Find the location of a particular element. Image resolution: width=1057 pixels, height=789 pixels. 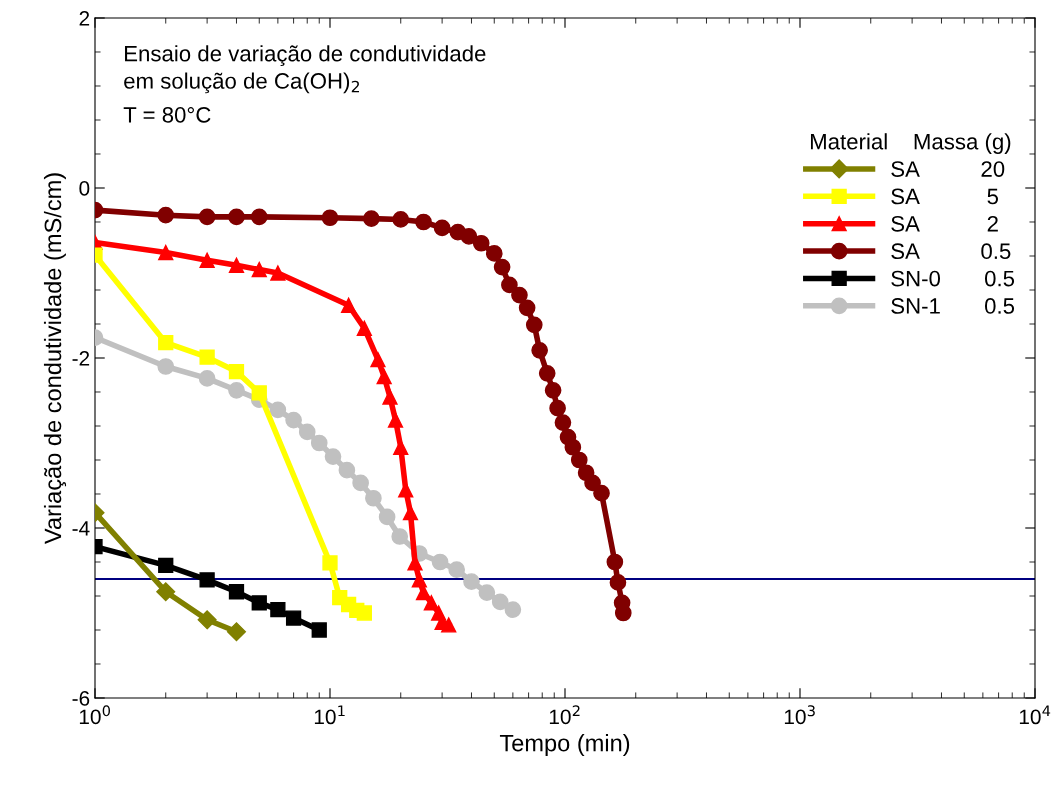

x-tick-label: 10$^{3}$ is located at coordinates (799, 715).